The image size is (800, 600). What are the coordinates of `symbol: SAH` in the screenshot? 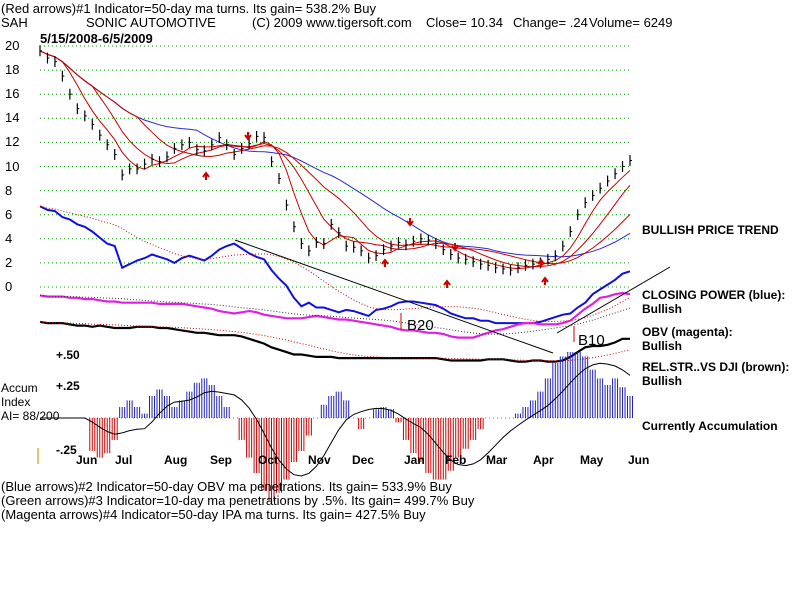 It's located at (14, 22).